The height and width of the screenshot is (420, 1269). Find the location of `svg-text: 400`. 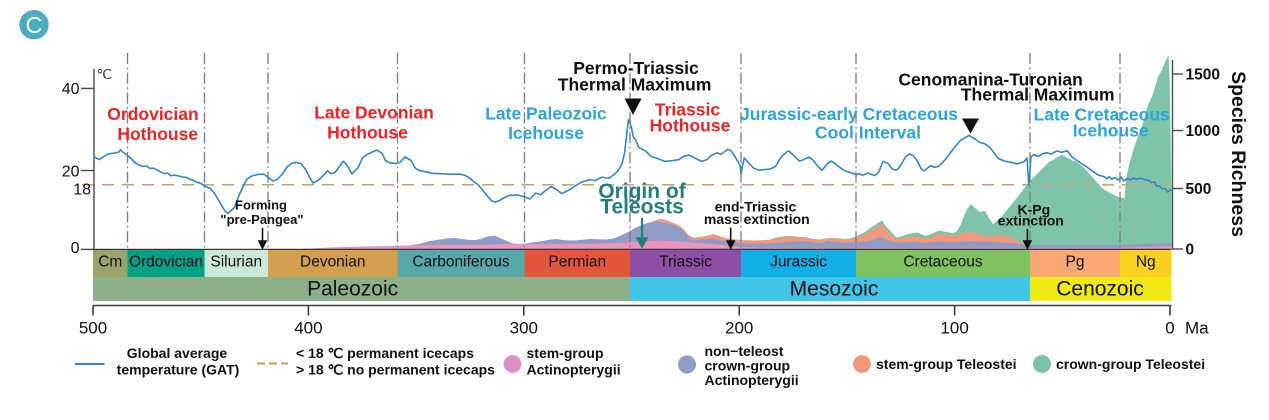

svg-text: 400 is located at coordinates (308, 328).